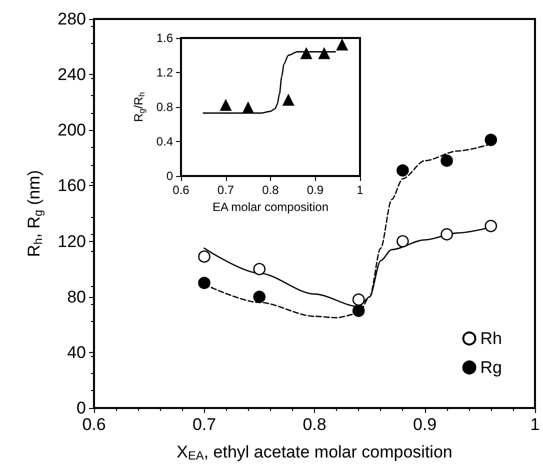 The image size is (543, 473). What do you see at coordinates (72, 19) in the screenshot?
I see `y-tick-label: 280` at bounding box center [72, 19].